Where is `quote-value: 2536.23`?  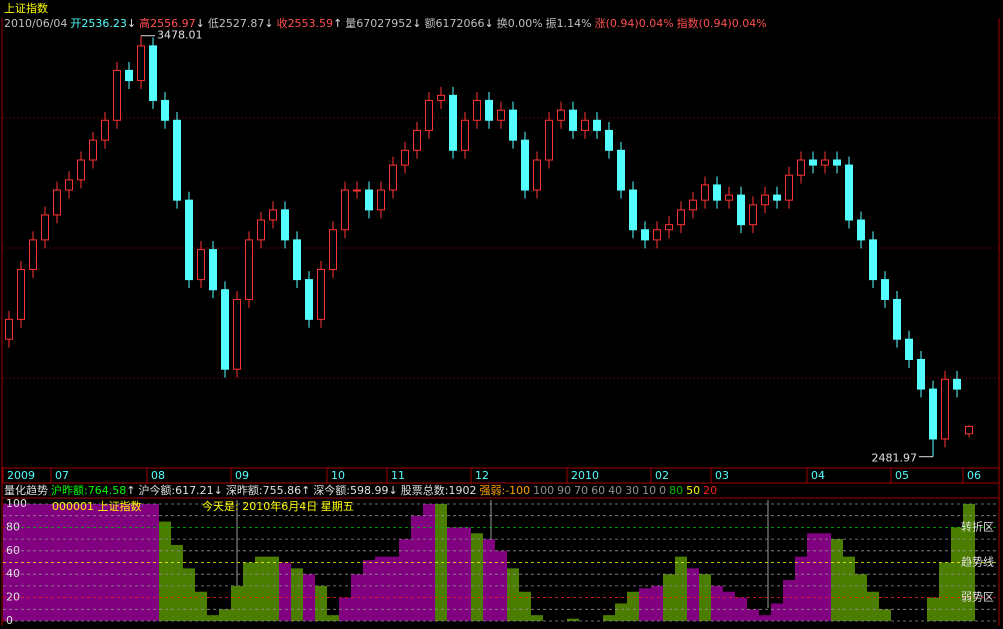 quote-value: 2536.23 is located at coordinates (104, 23).